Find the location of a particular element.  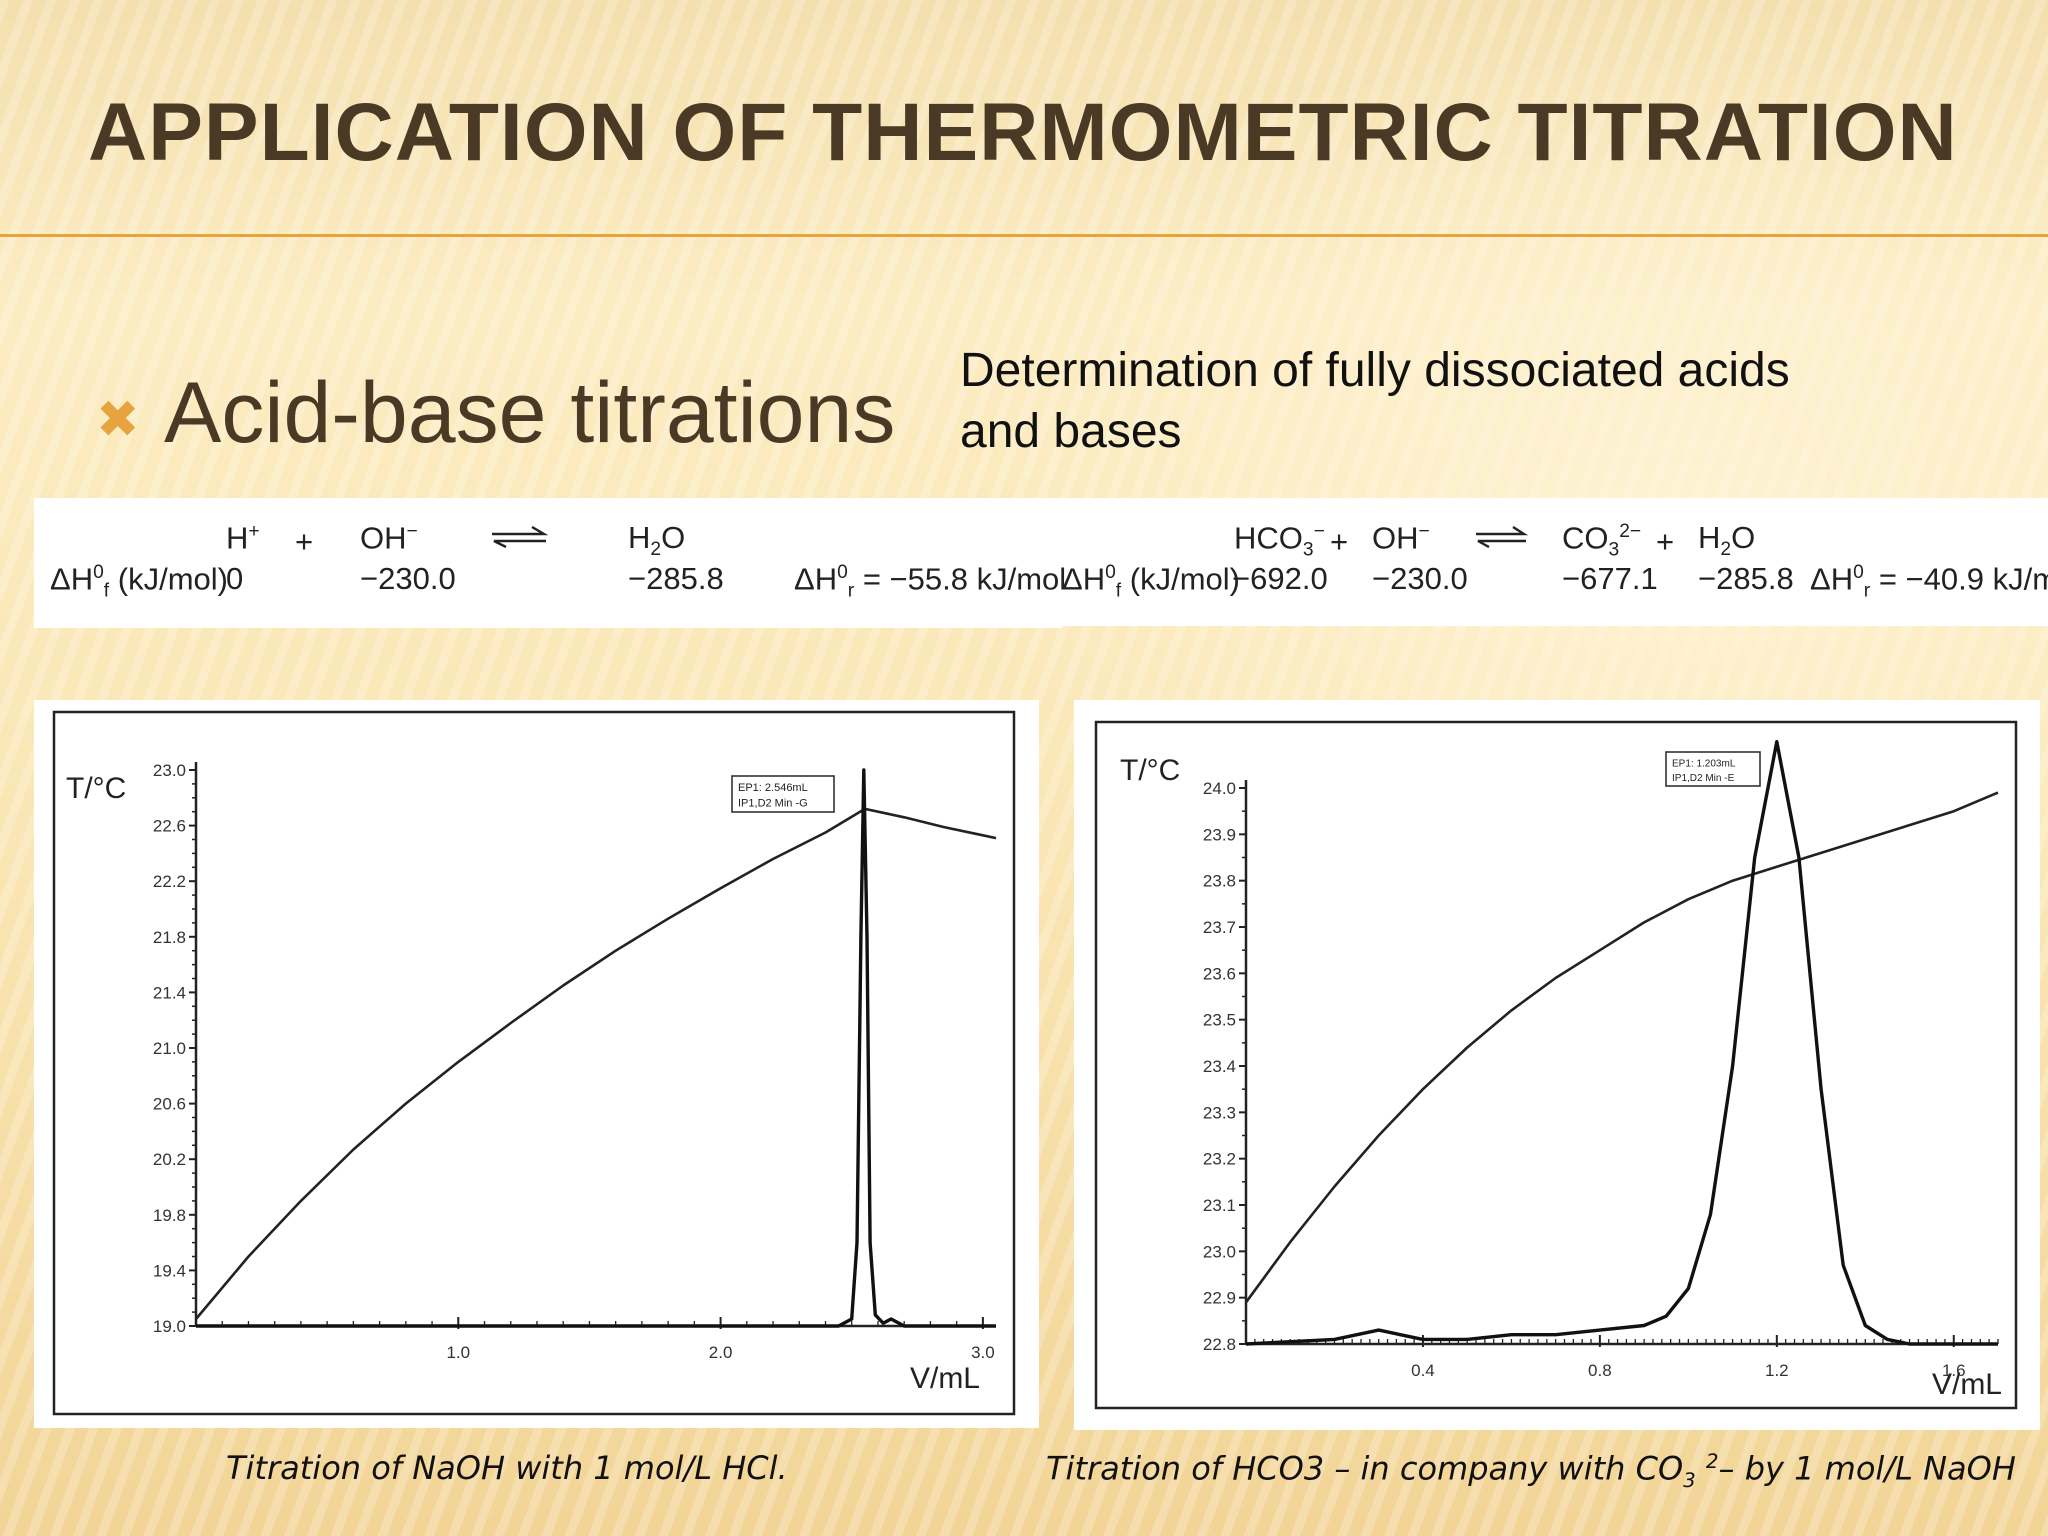

y-tick-label: 22.2 is located at coordinates (169, 881).